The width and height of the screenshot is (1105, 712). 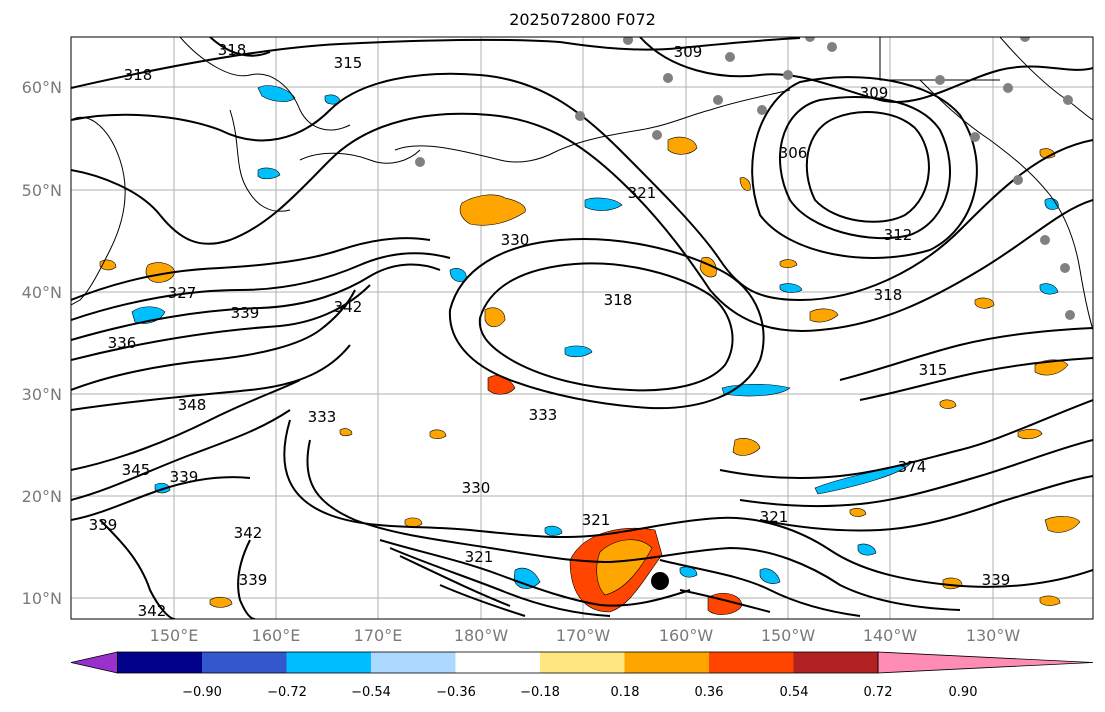 I want to click on lat-label: 20°N, so click(x=42, y=496).